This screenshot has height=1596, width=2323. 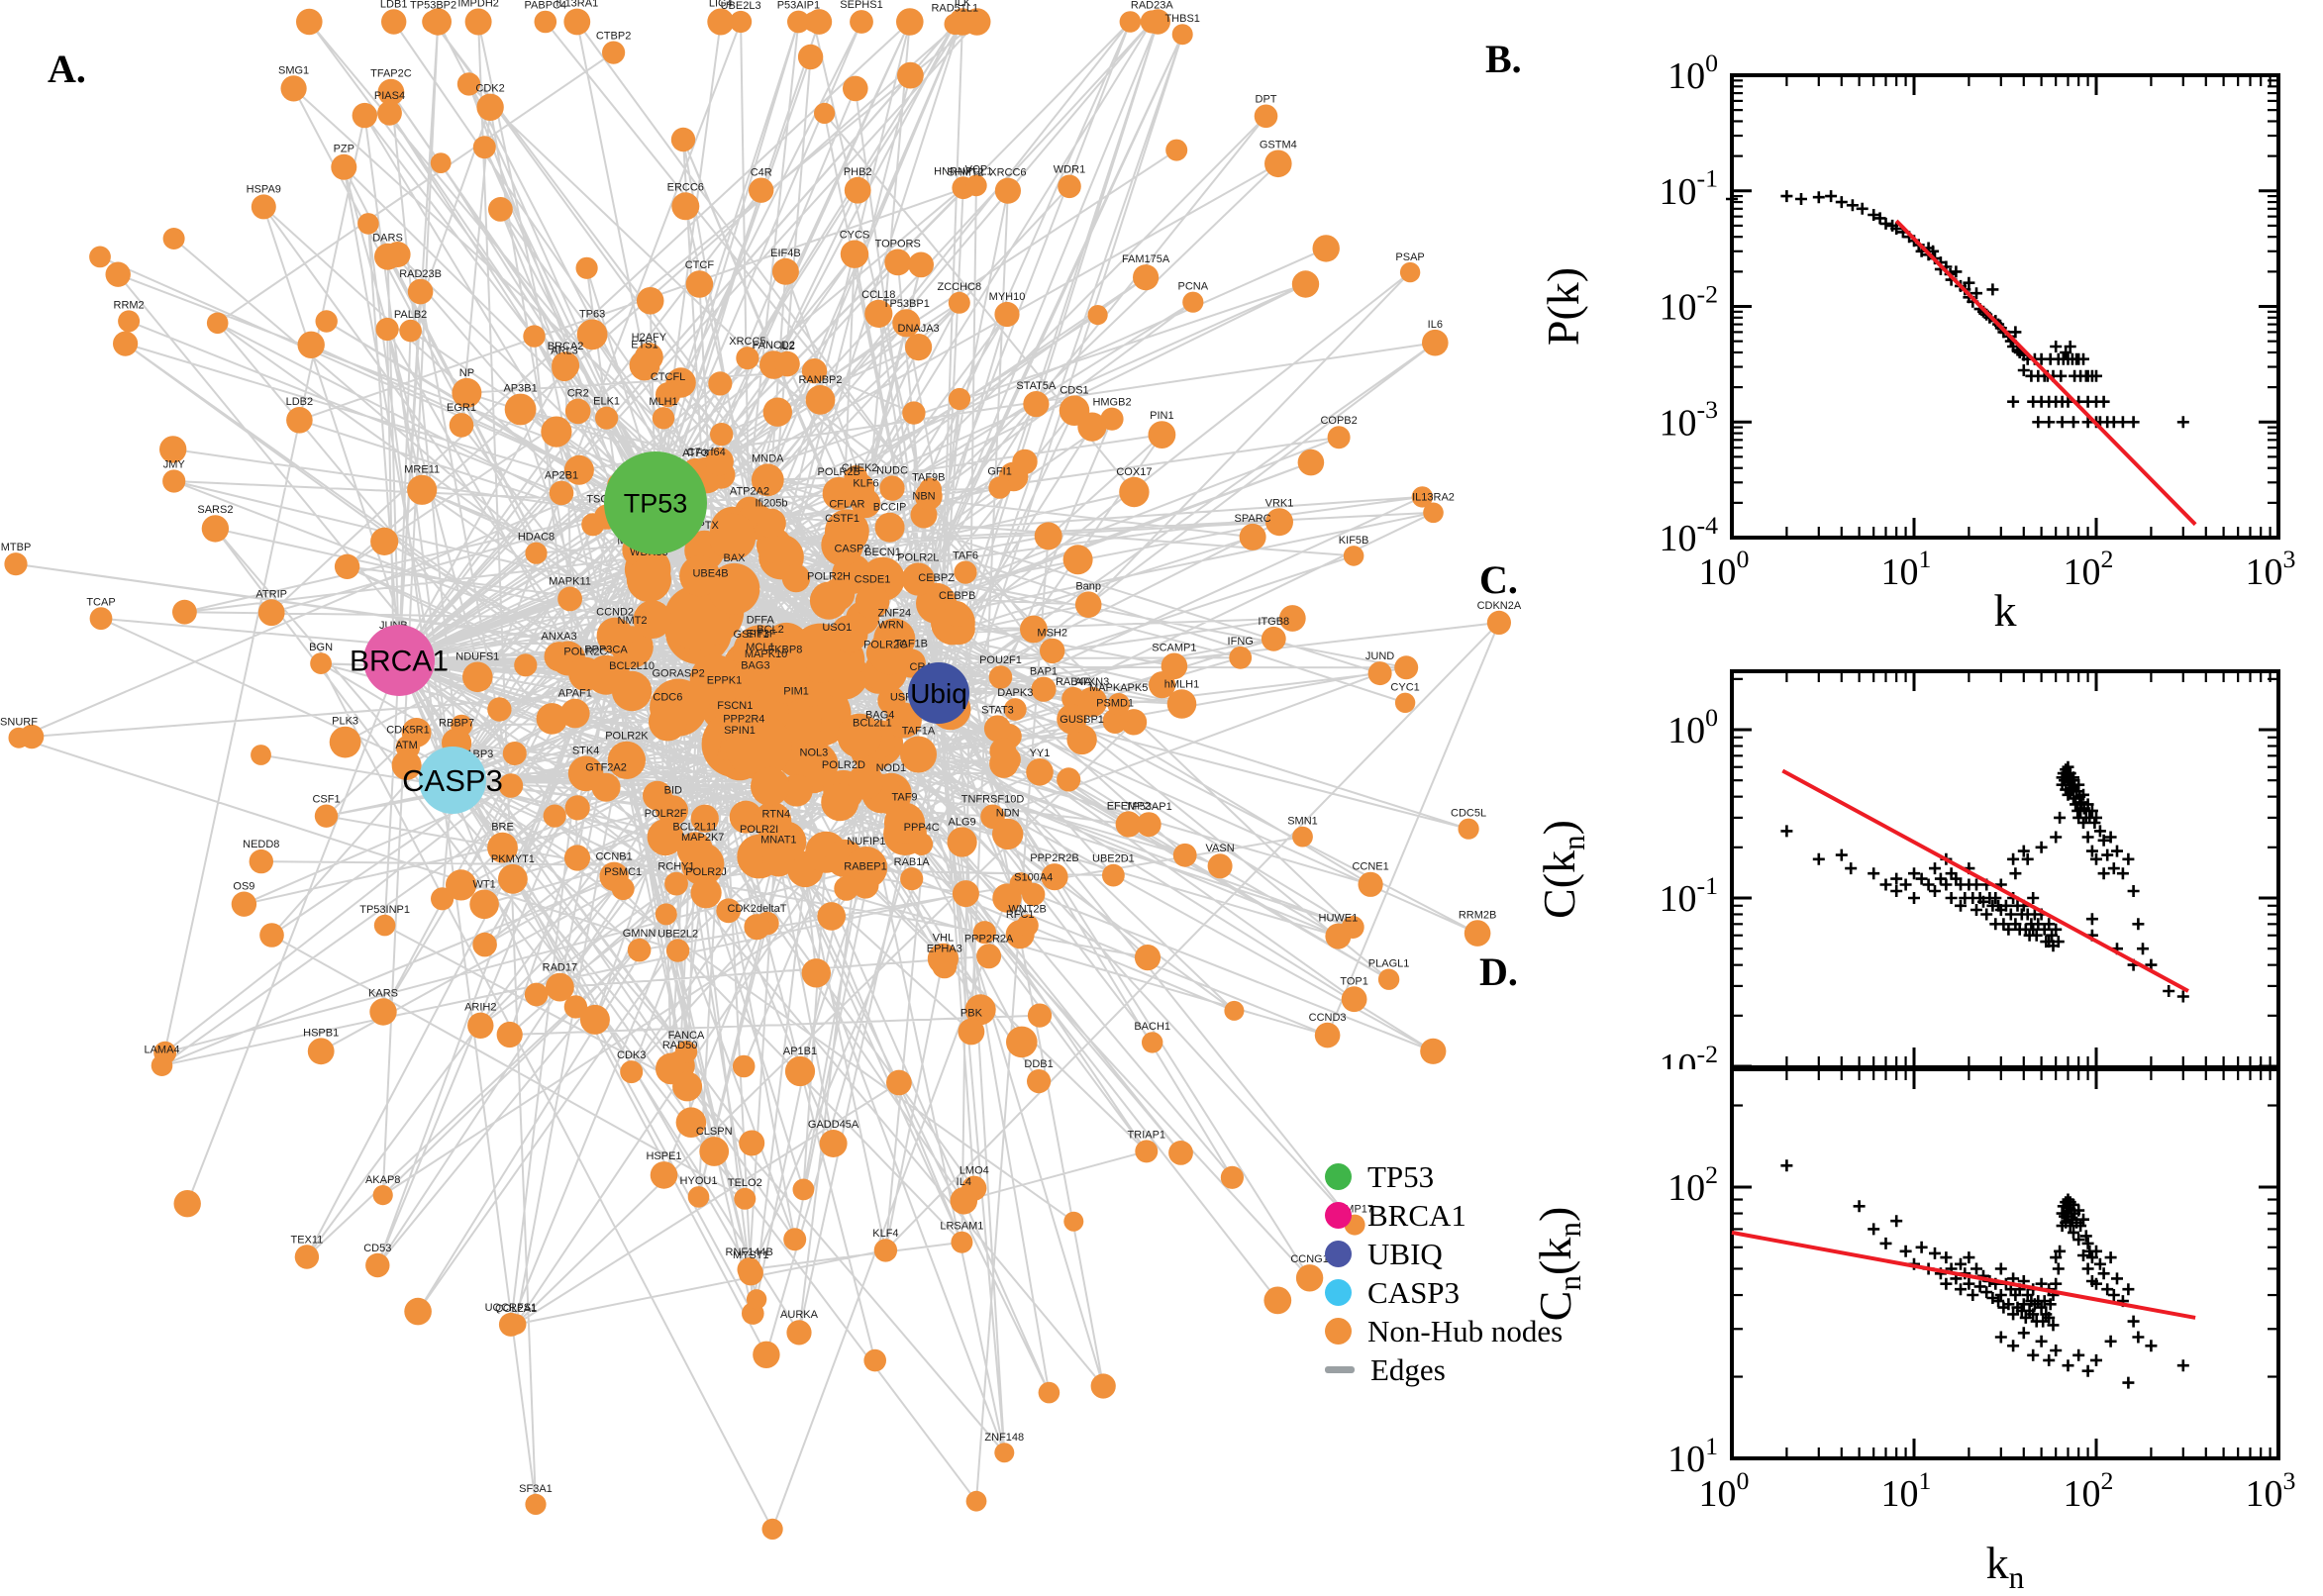 I want to click on svg-text: CDK2, so click(x=490, y=89).